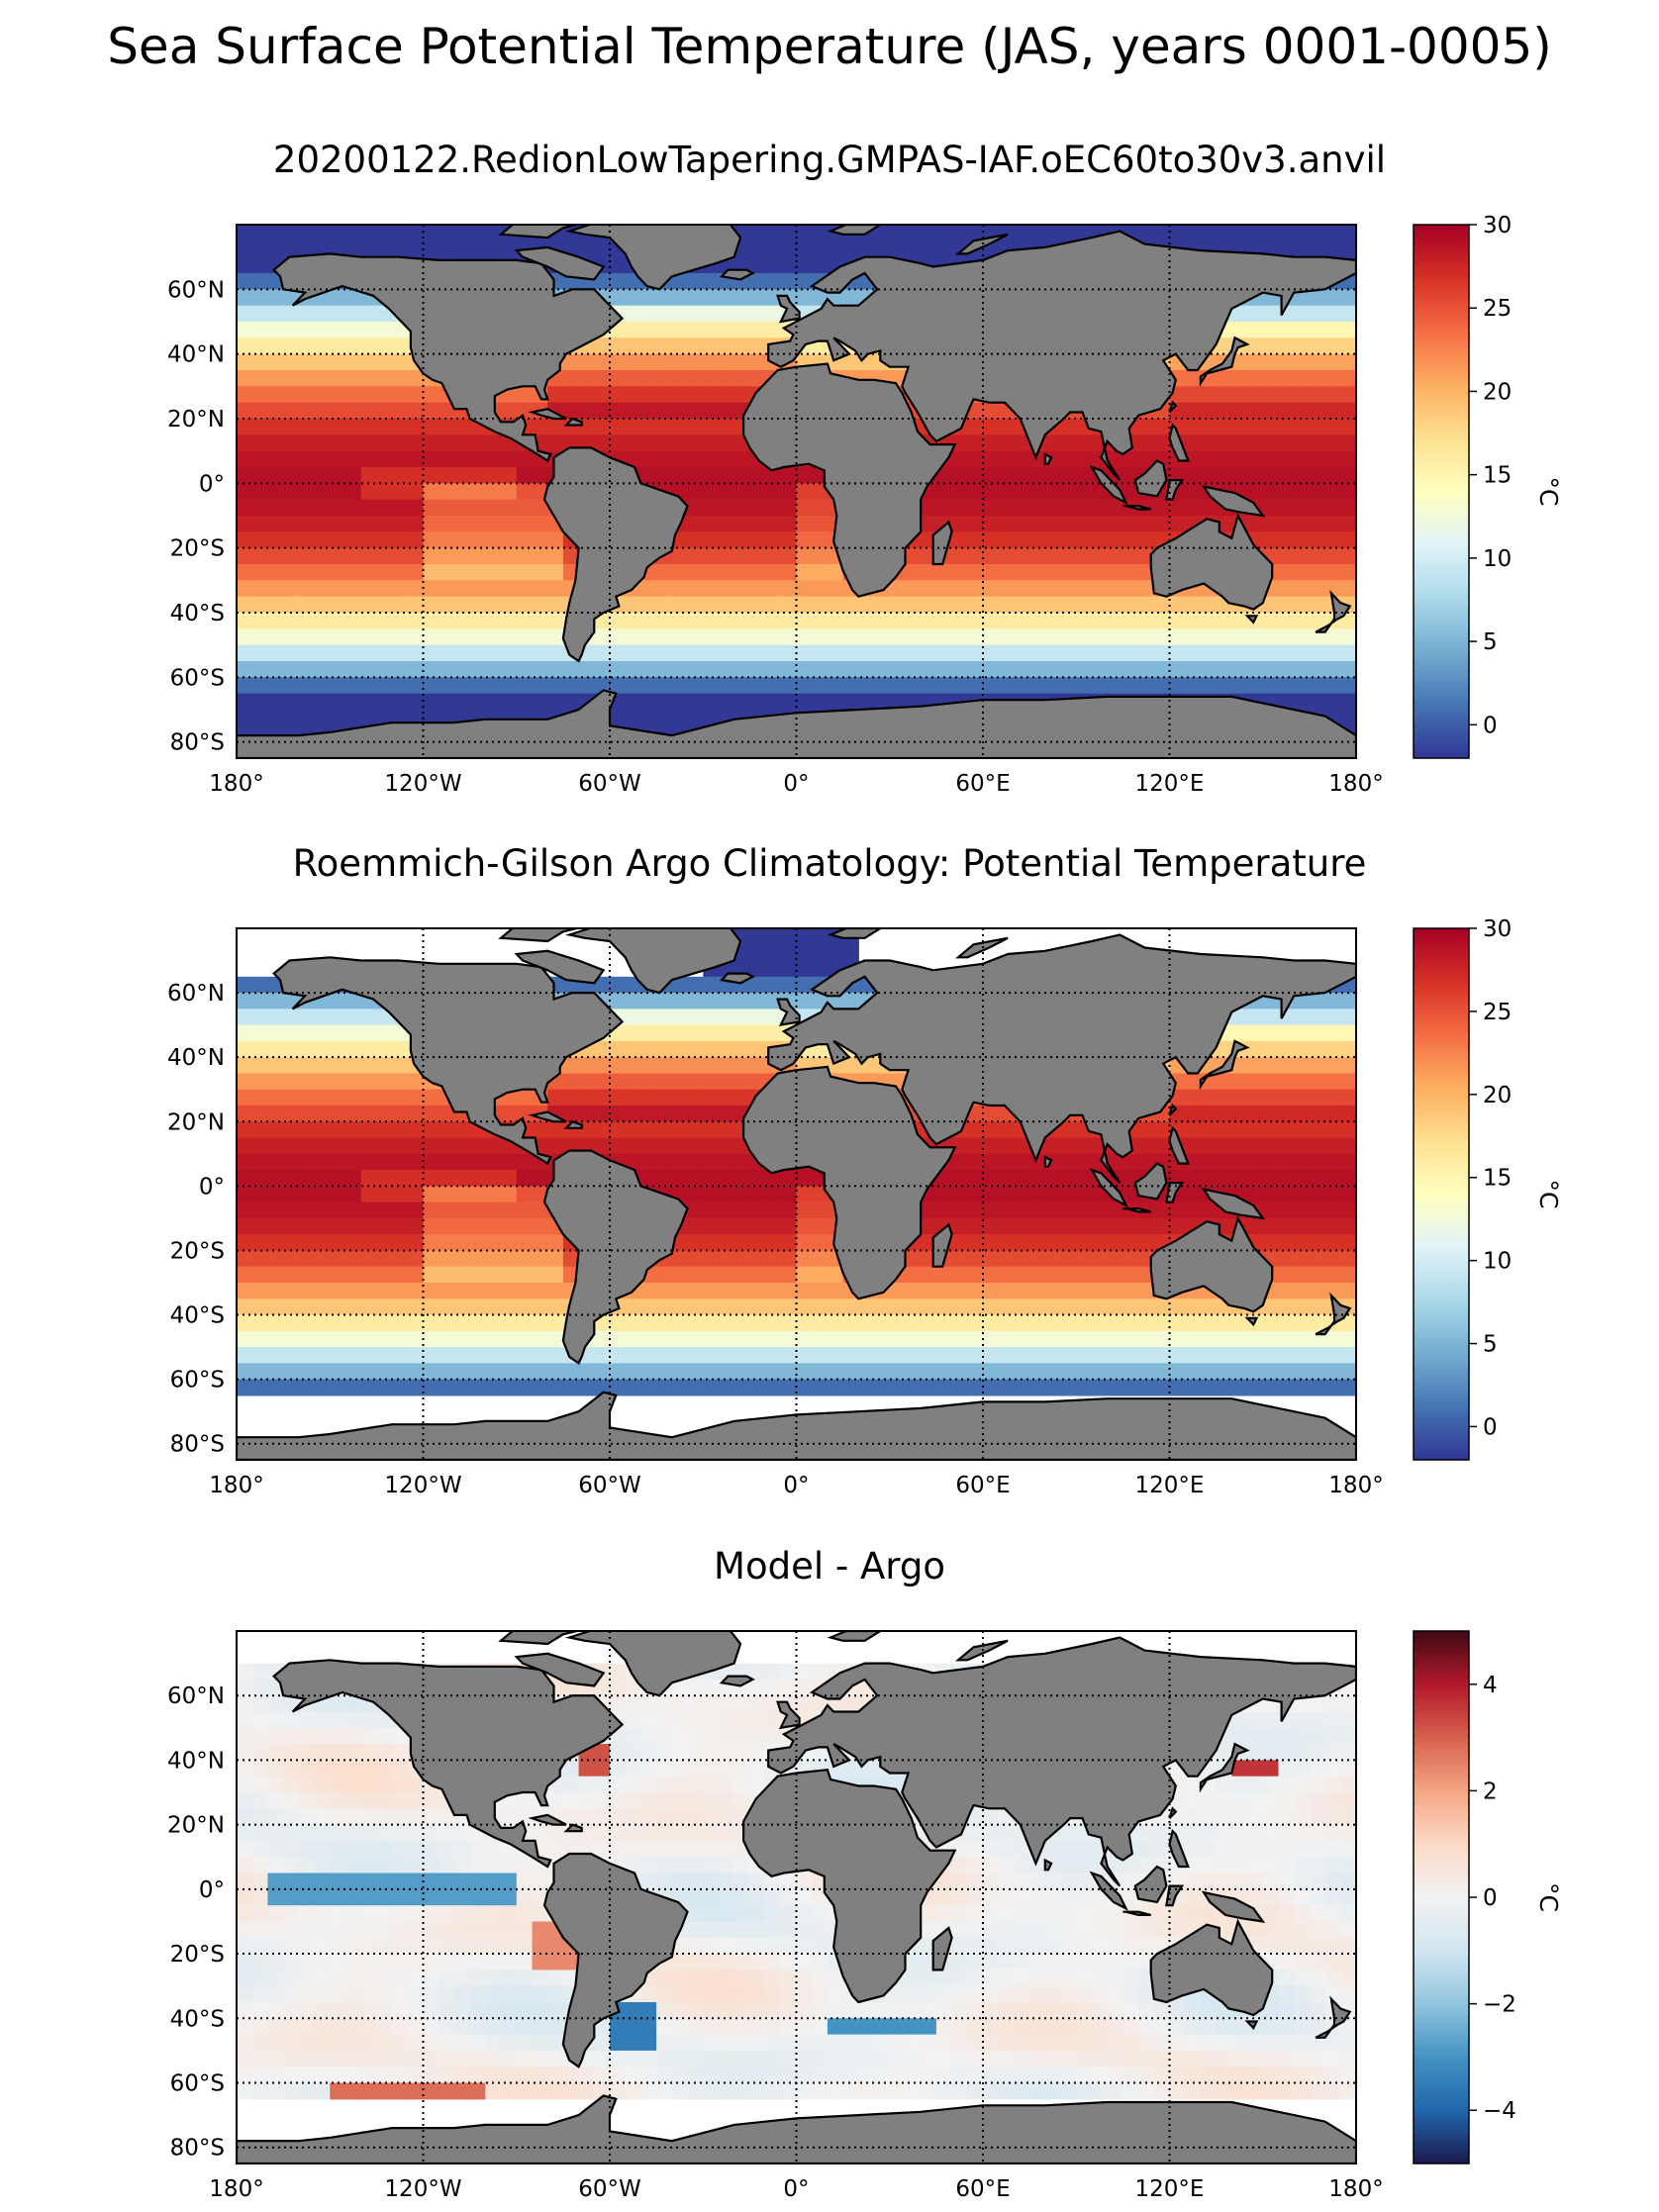  Describe the element at coordinates (1499, 2111) in the screenshot. I see `colorbar-tick-label: −4` at that location.